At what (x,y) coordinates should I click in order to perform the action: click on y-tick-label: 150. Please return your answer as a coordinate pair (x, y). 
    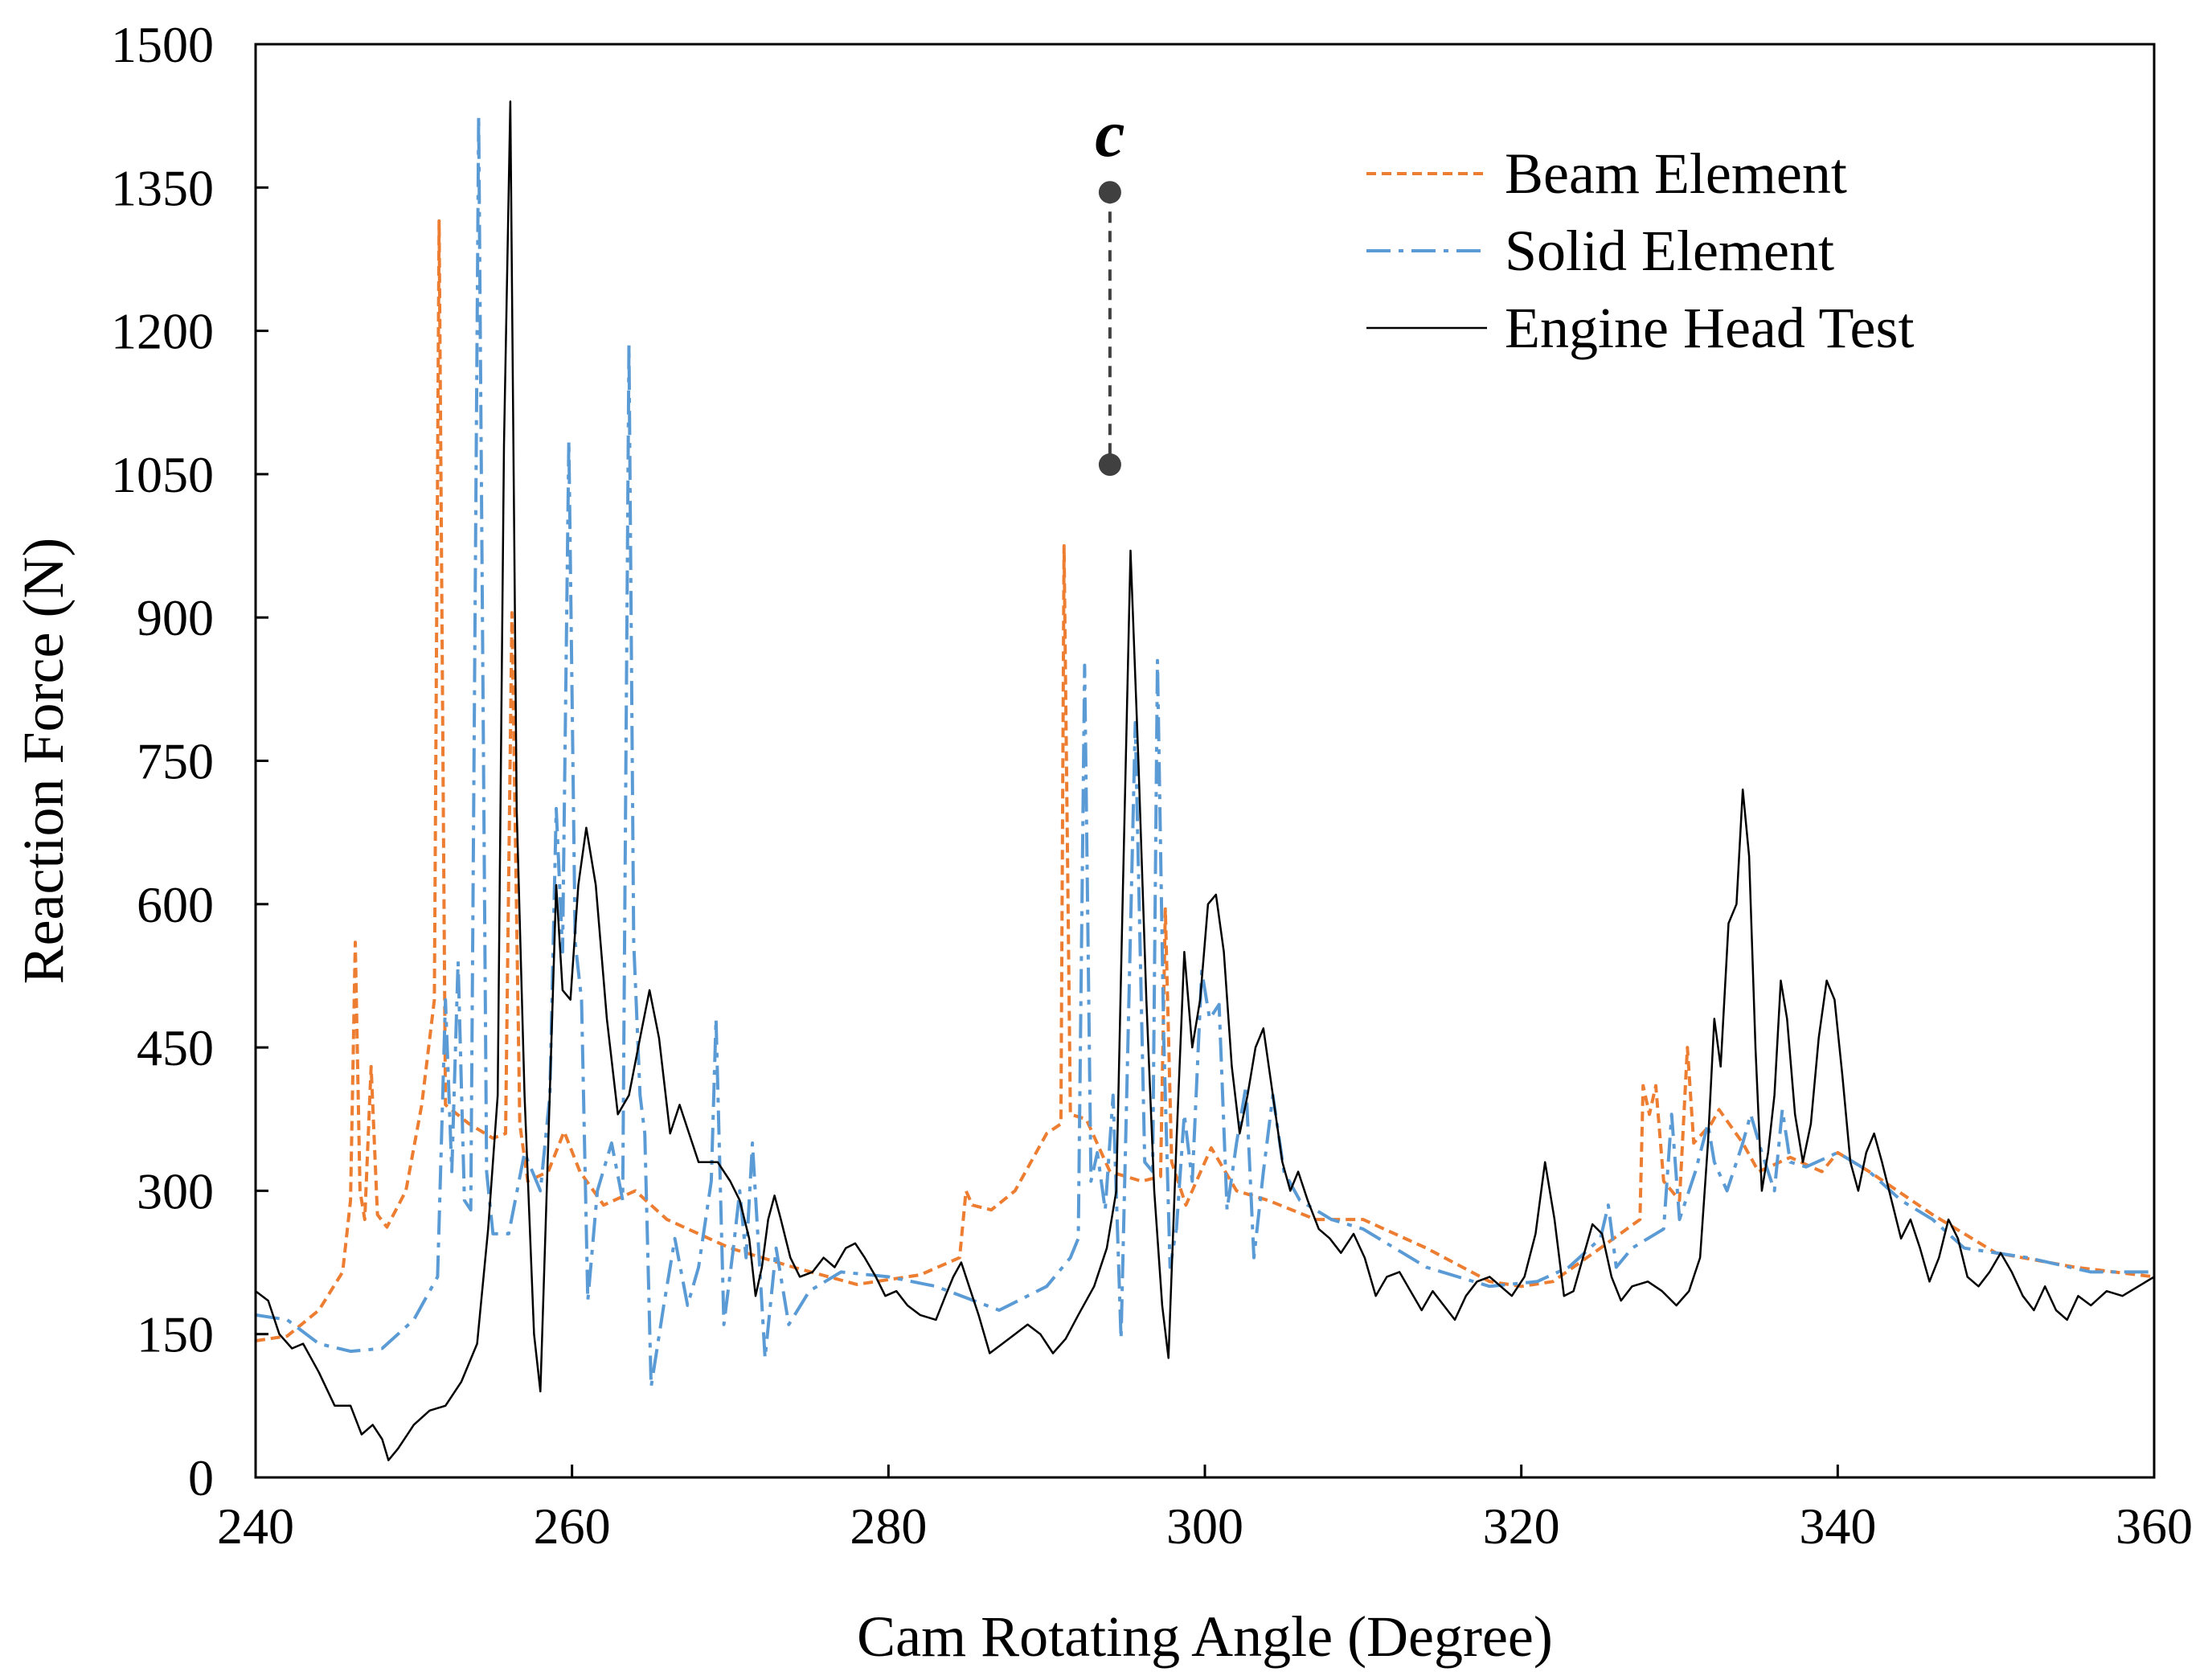
    Looking at the image, I should click on (175, 1334).